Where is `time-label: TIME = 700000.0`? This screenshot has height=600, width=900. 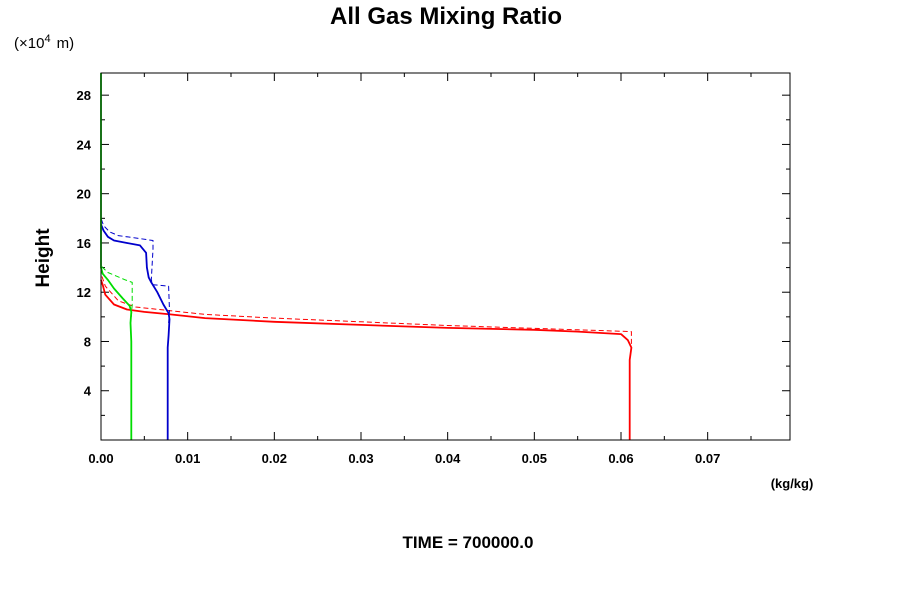
time-label: TIME = 700000.0 is located at coordinates (468, 542).